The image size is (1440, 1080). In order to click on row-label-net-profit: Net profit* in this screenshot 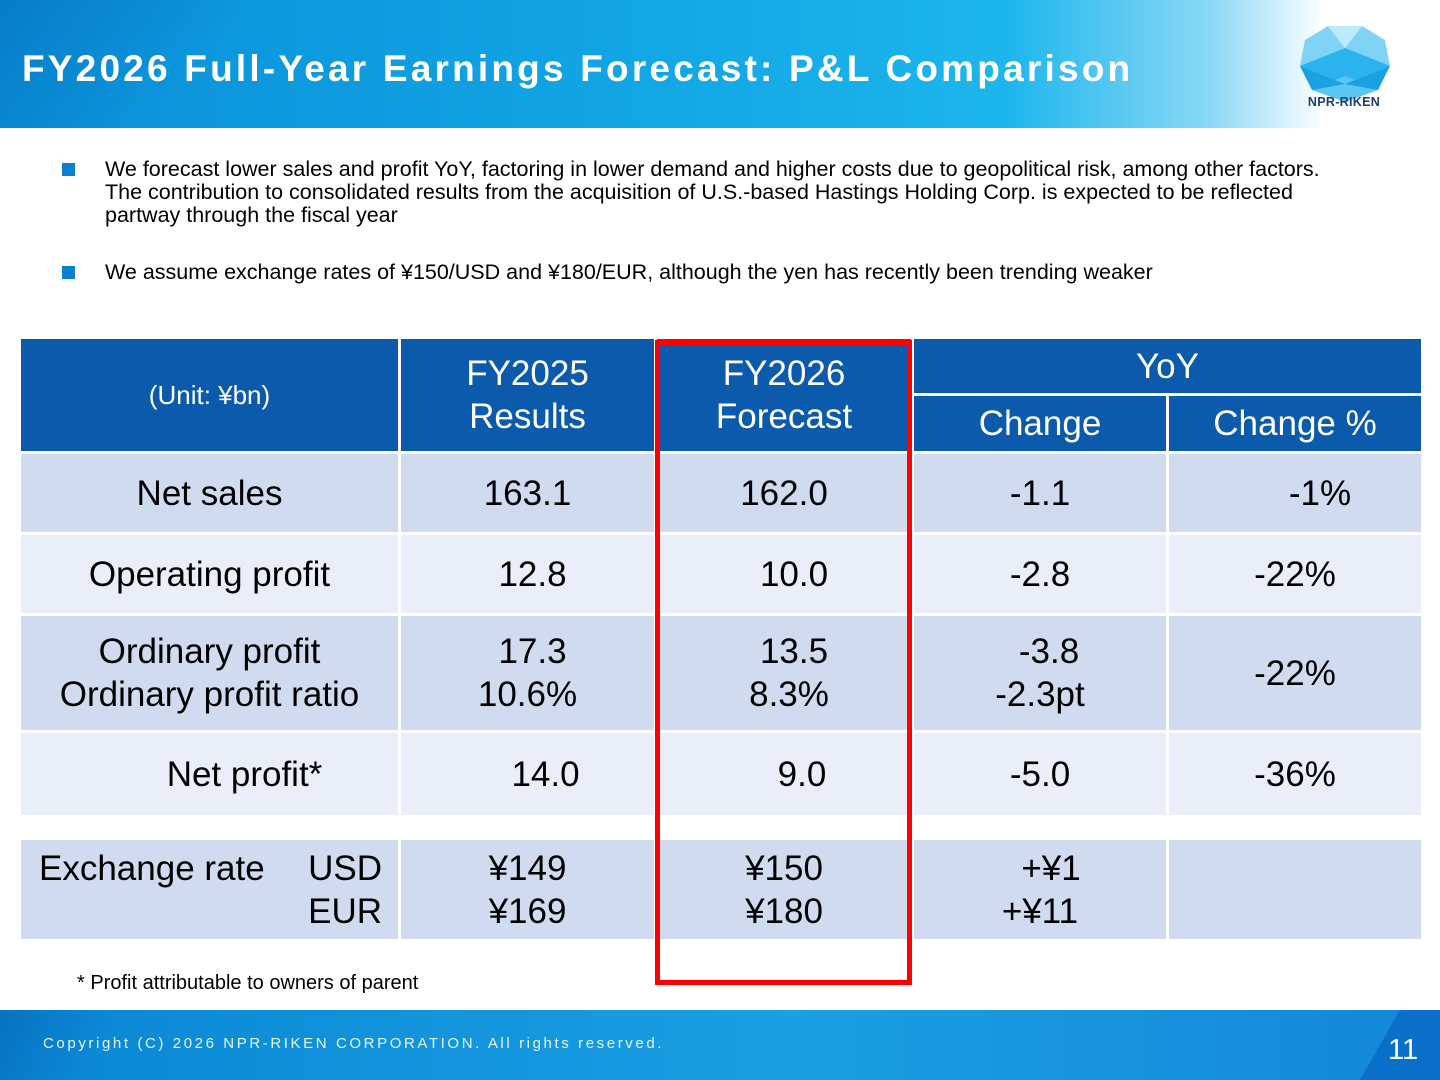, I will do `click(209, 774)`.